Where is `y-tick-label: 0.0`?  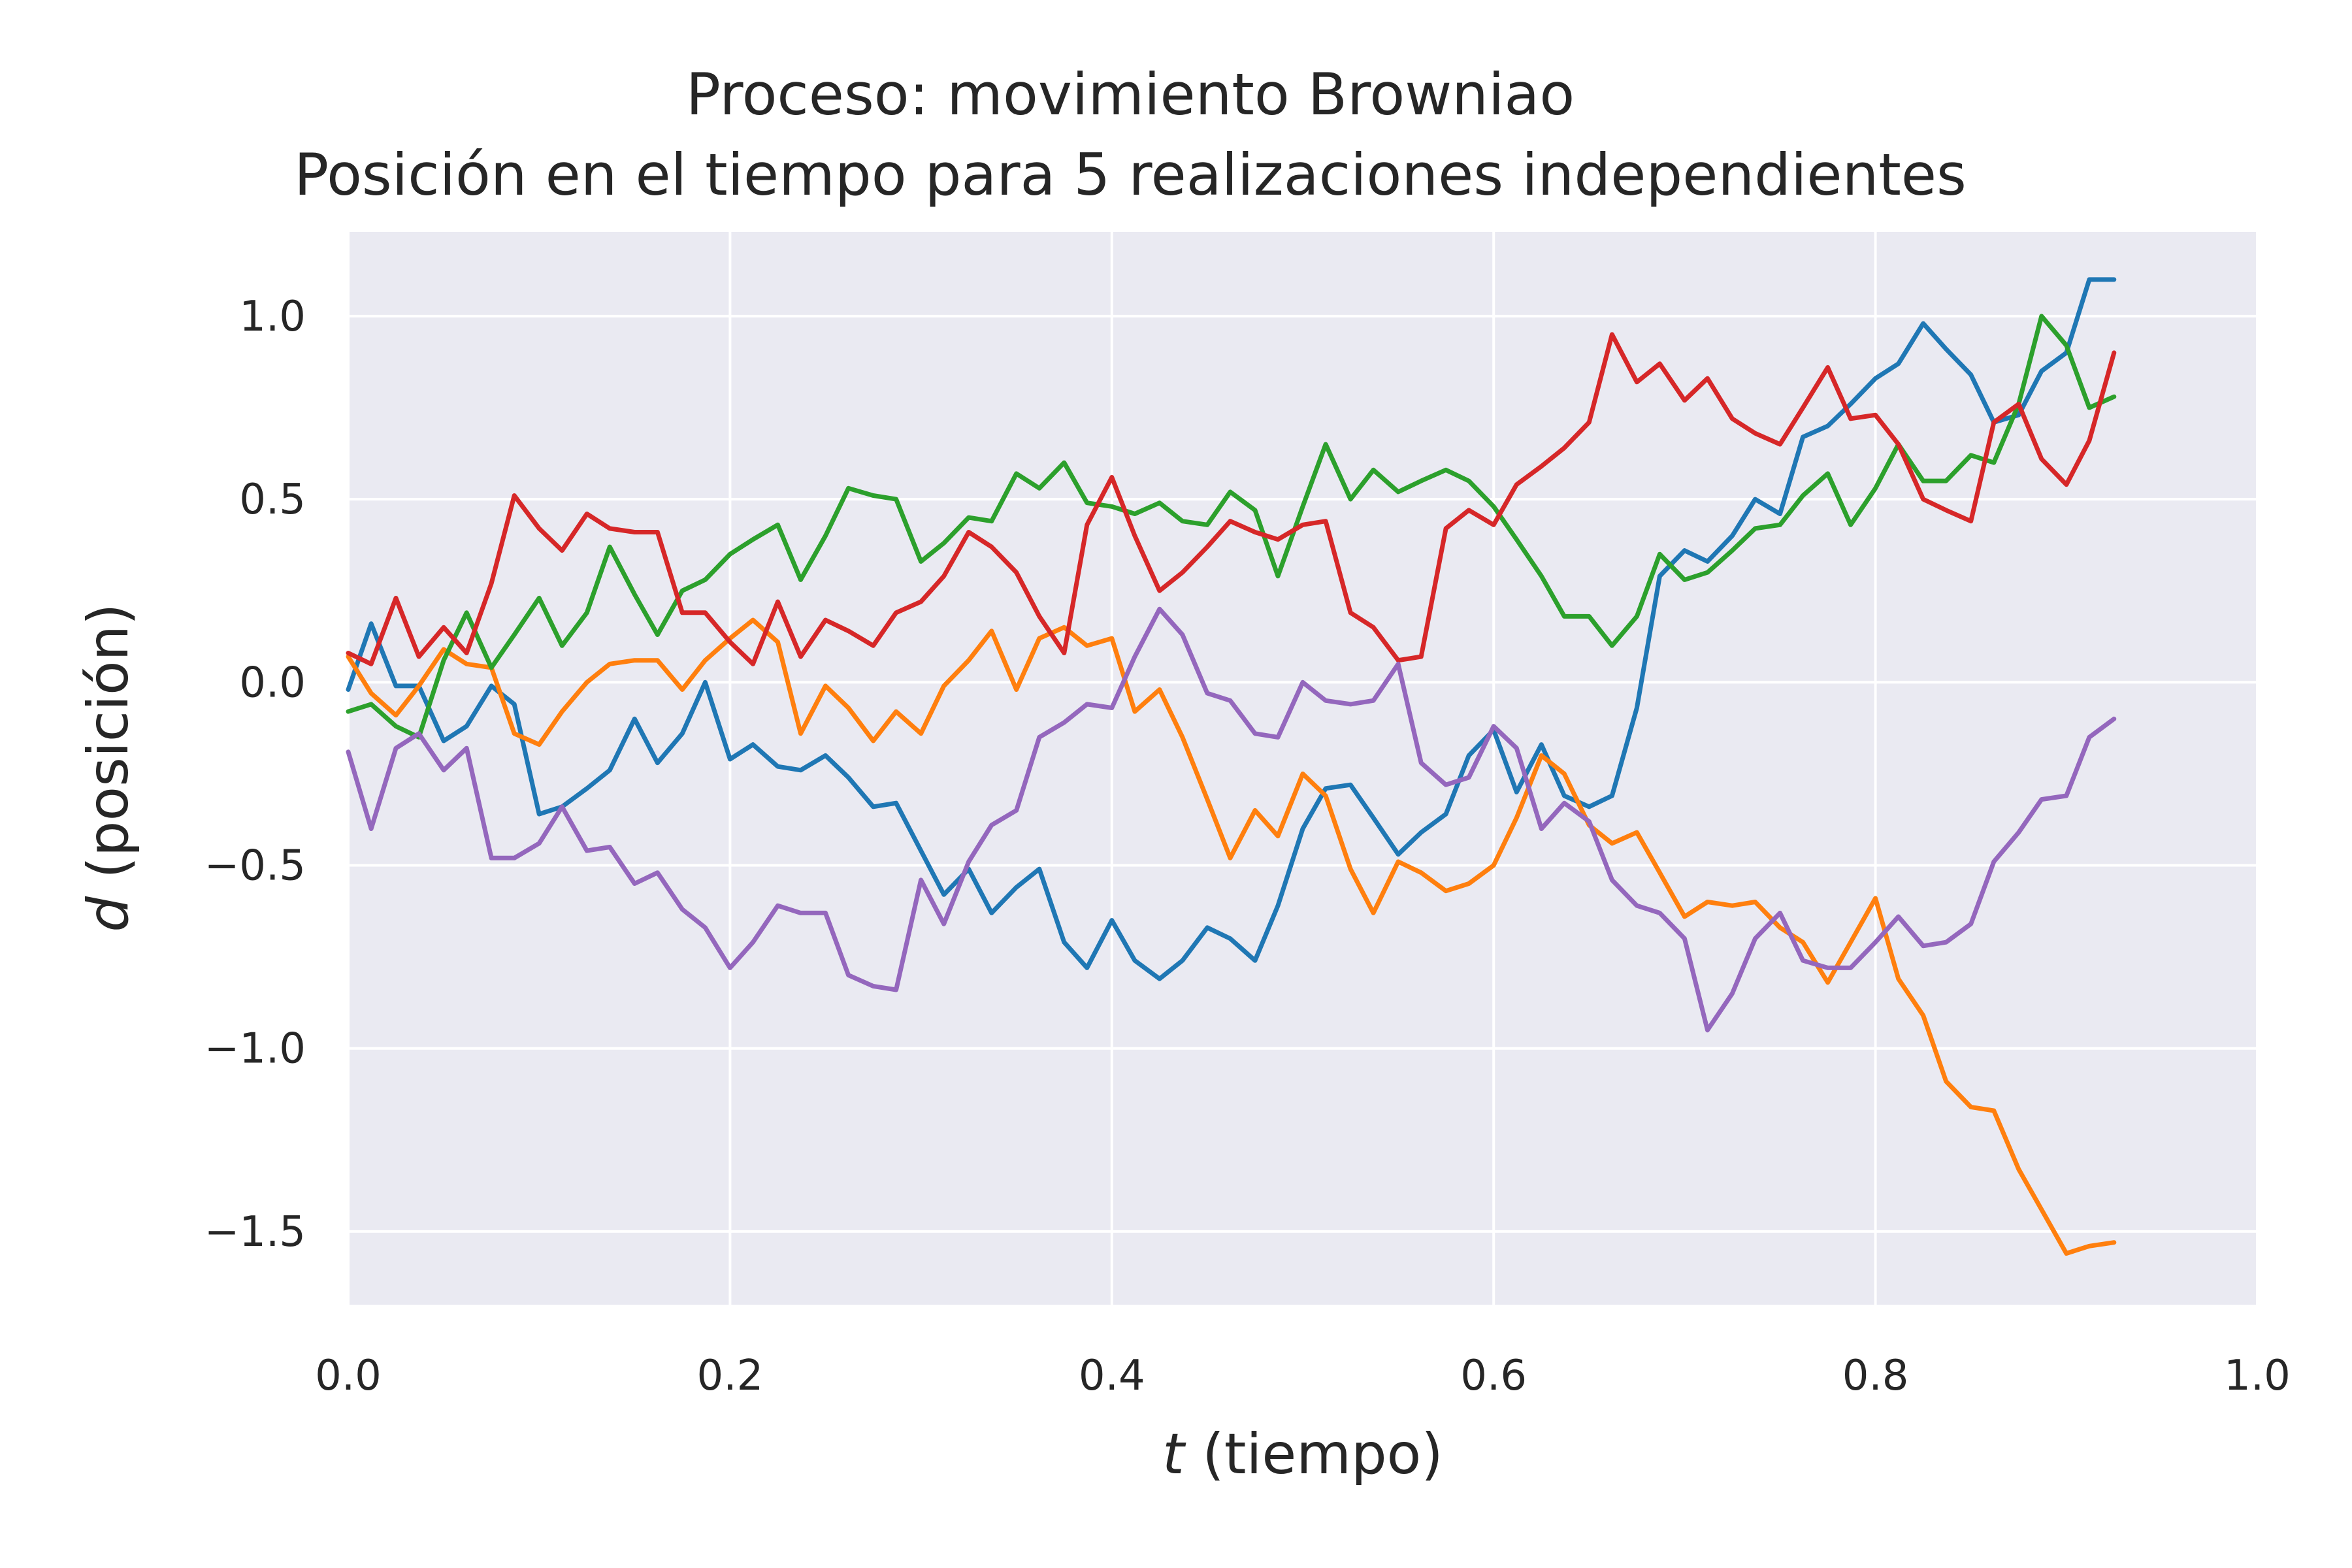
y-tick-label: 0.0 is located at coordinates (272, 683).